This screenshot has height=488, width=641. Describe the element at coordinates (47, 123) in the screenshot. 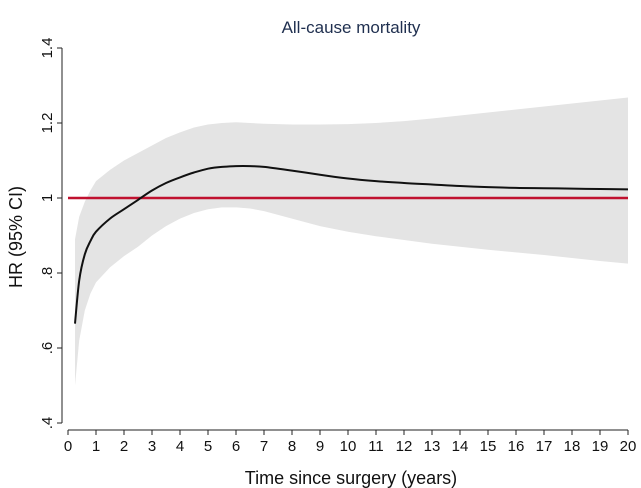

I see `y-tick-label: 1.2` at that location.